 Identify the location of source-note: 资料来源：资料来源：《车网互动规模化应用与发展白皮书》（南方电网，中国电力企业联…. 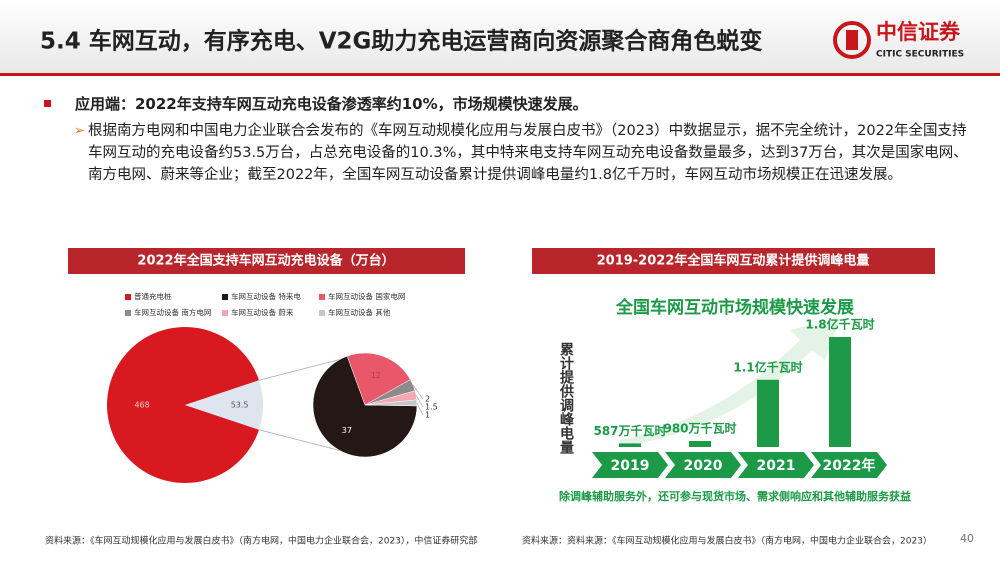
(727, 541).